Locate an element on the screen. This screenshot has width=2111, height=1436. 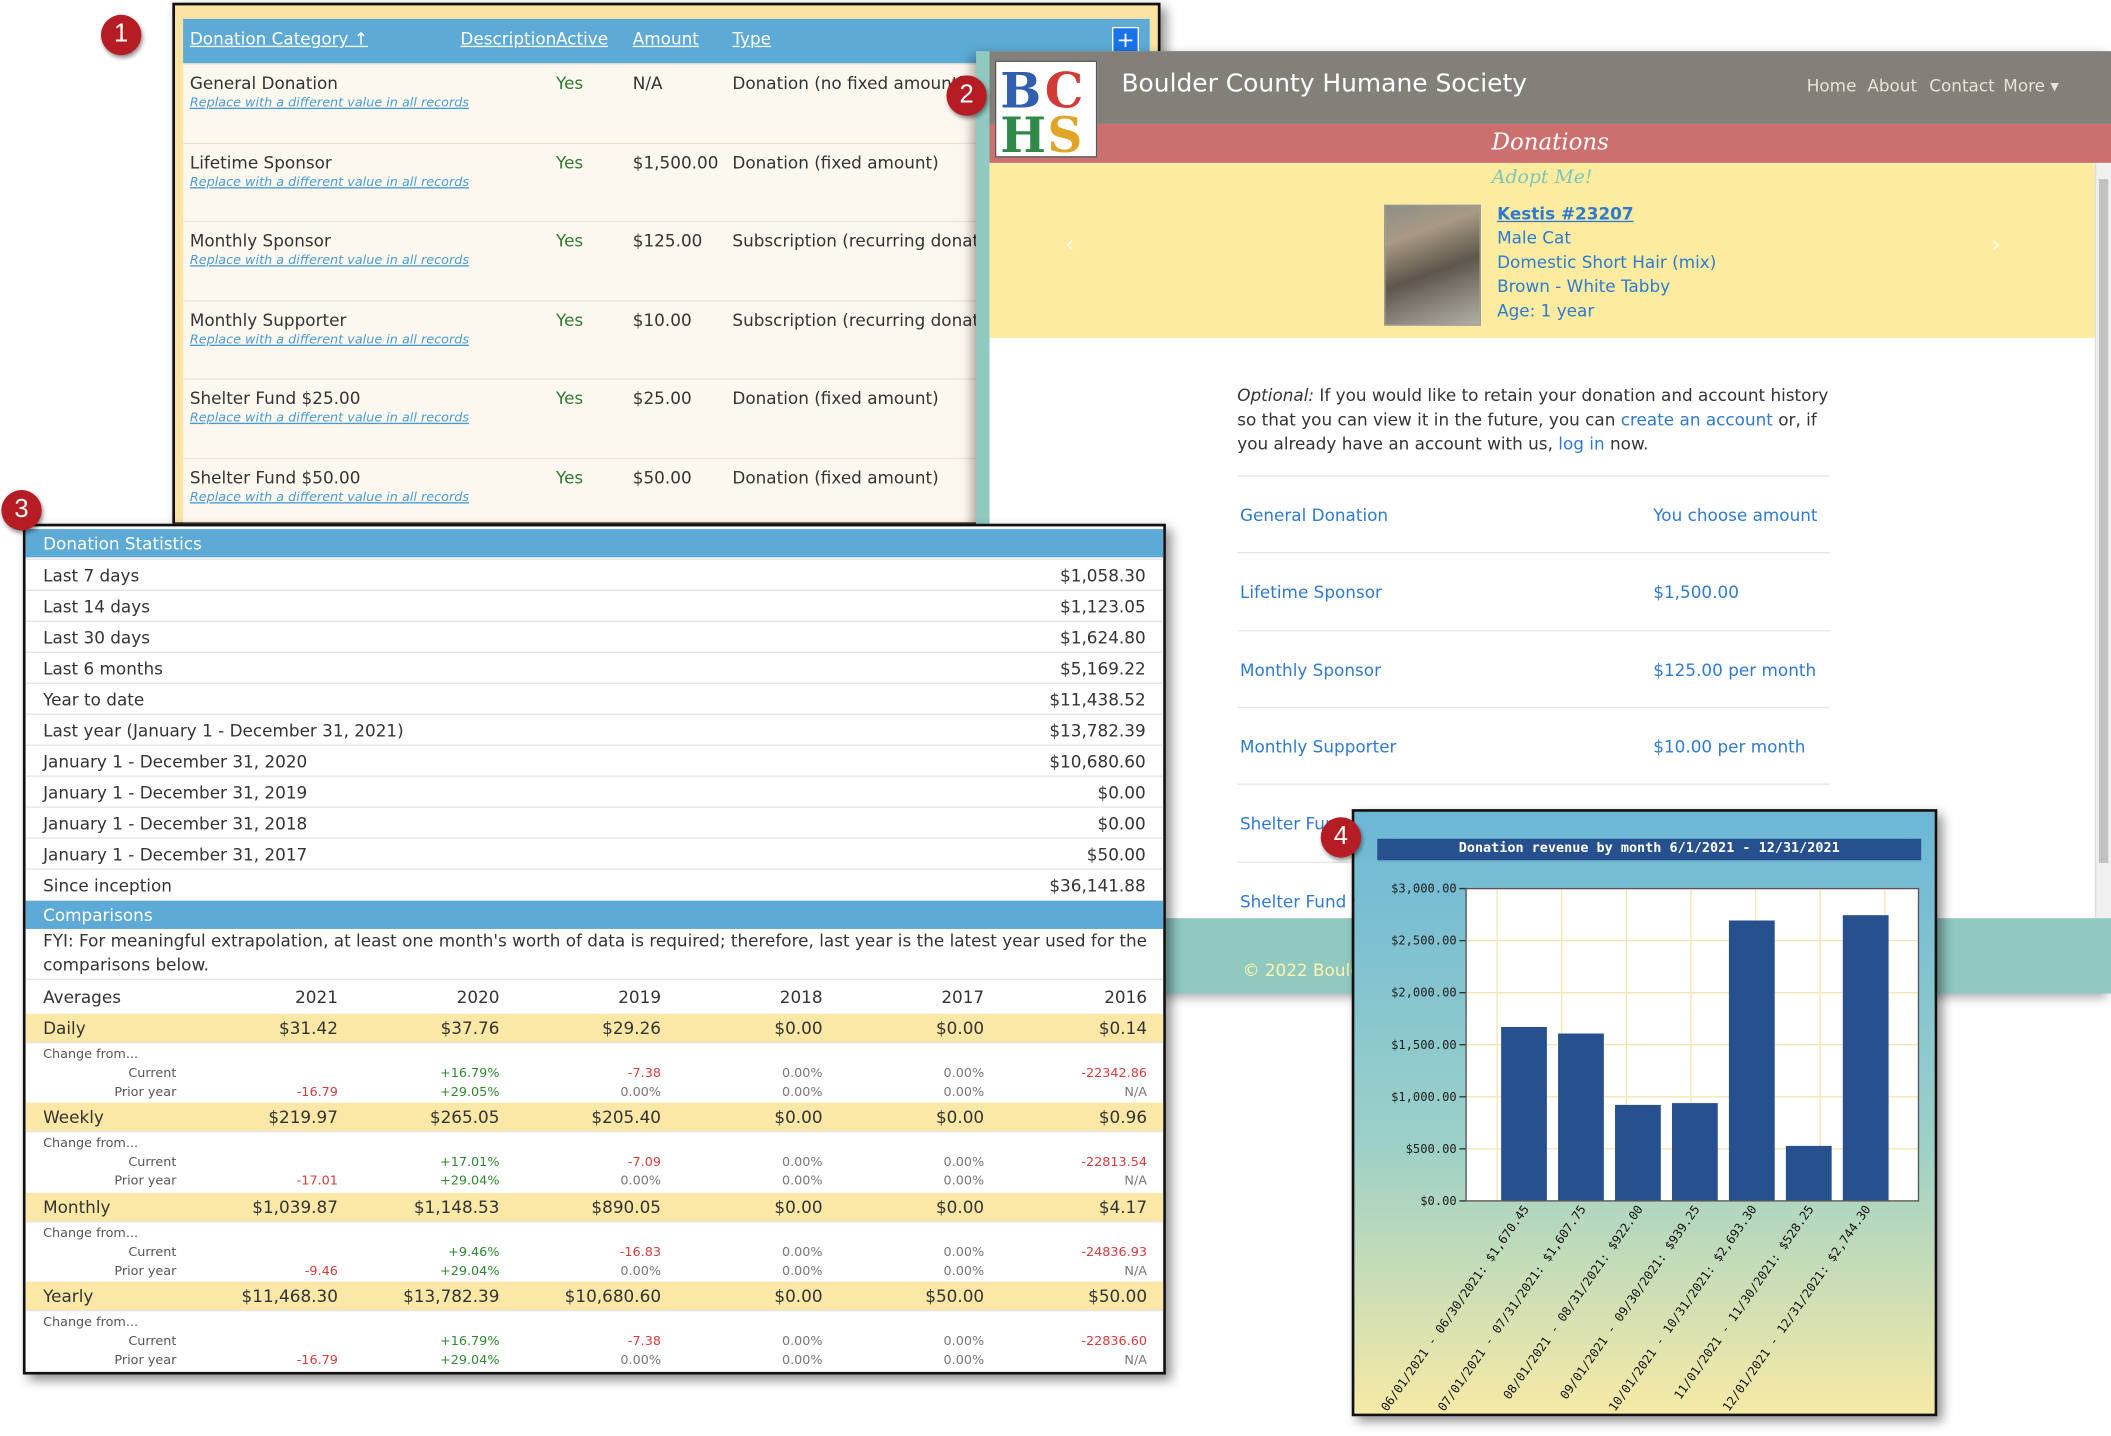
carousel-next-icon: › is located at coordinates (1996, 244).